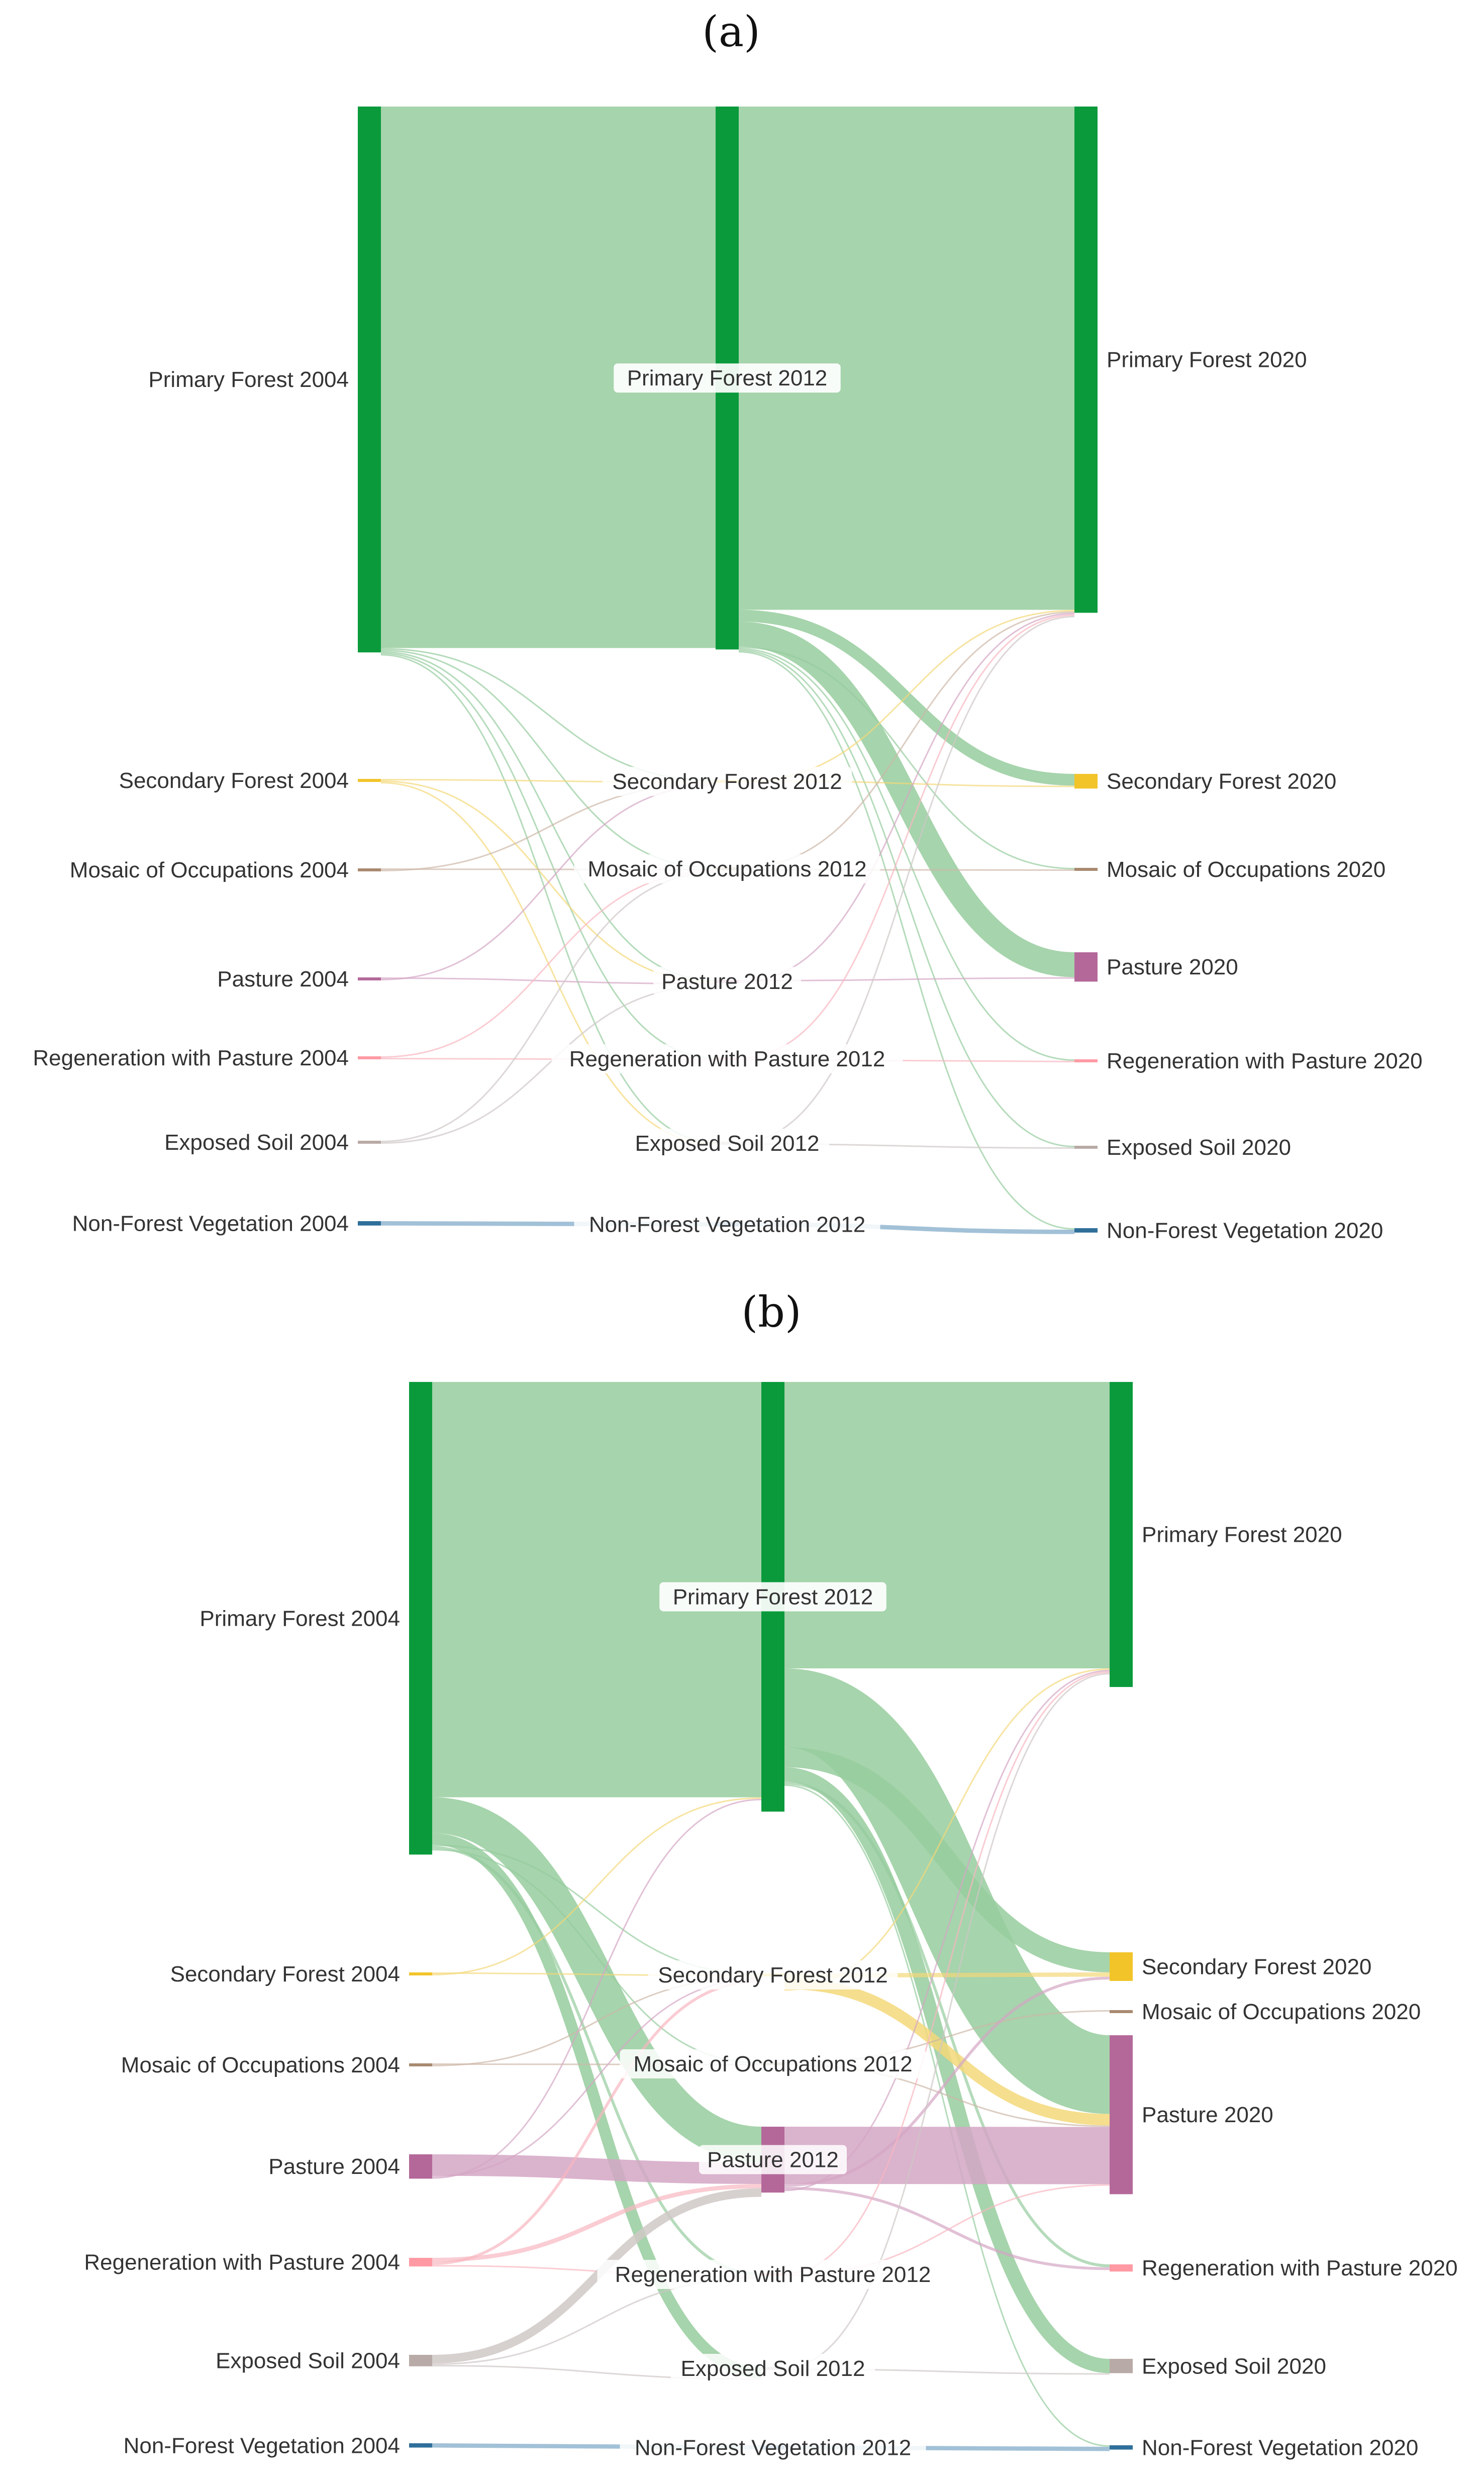 The height and width of the screenshot is (2488, 1484). I want to click on node-label: Non-Forest Vegetation 2020, so click(1280, 2447).